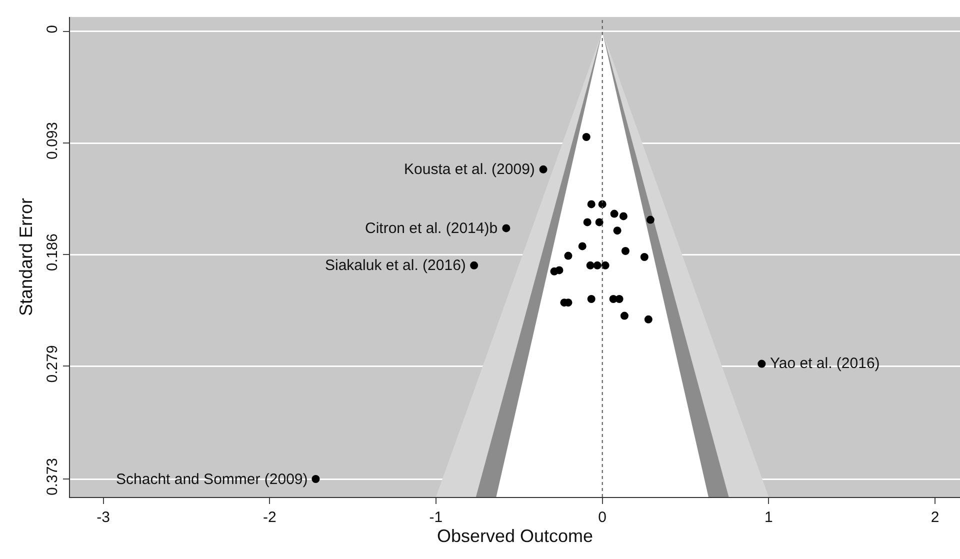 This screenshot has height=559, width=960. I want to click on x-tick-label: 0, so click(602, 517).